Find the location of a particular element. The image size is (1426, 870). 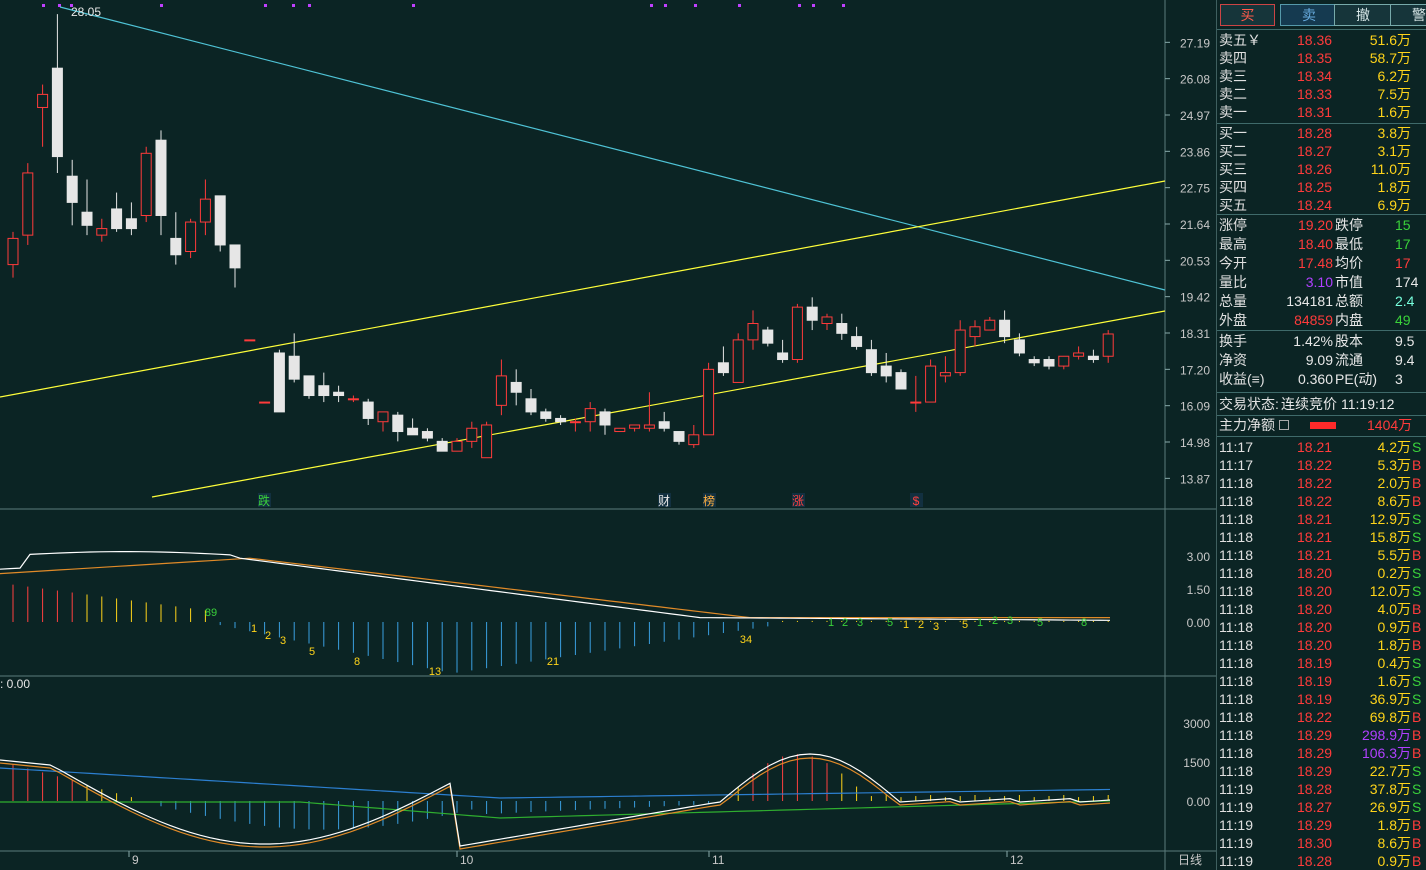

tick-row: 11:18 18.22 8.6万 B is located at coordinates (1321, 501).